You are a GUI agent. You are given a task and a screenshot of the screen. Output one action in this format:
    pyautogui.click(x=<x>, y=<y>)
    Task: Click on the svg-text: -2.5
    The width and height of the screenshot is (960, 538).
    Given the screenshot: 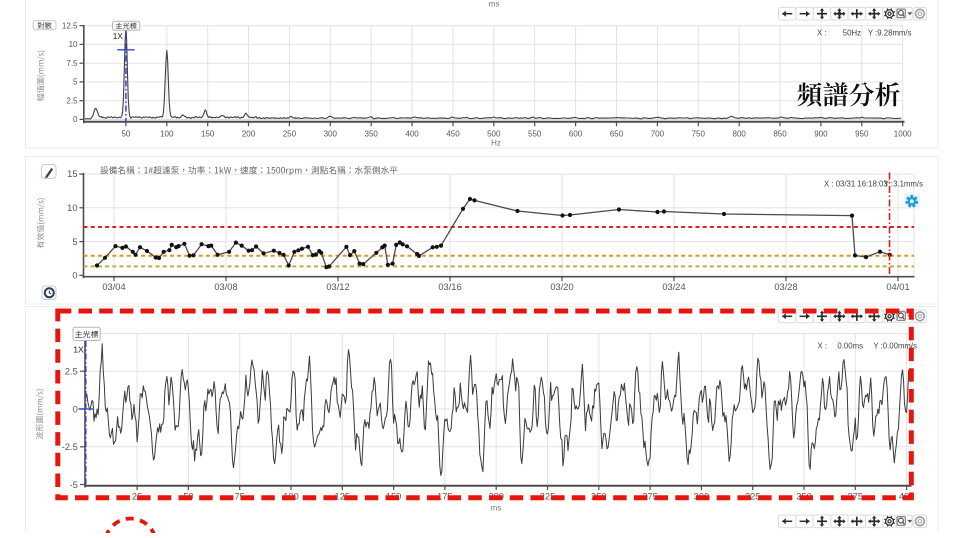 What is the action you would take?
    pyautogui.click(x=70, y=447)
    